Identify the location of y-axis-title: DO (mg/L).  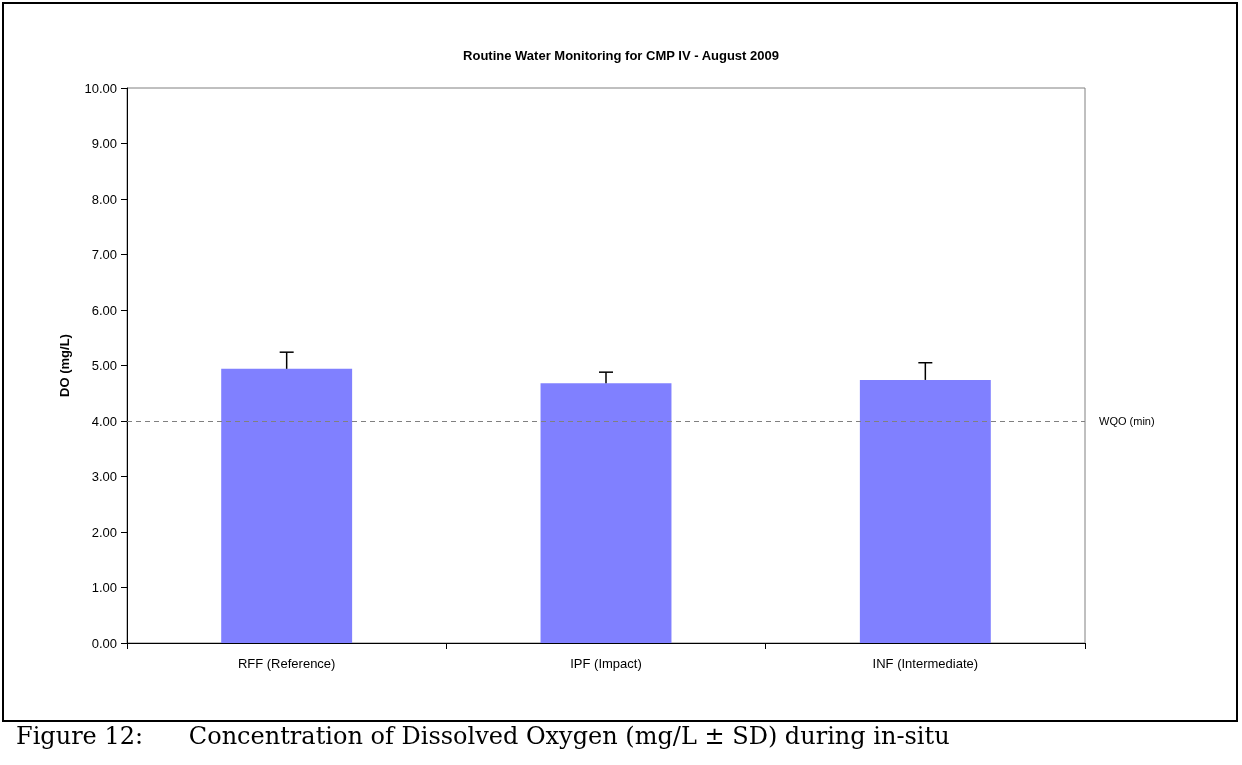
(64, 365).